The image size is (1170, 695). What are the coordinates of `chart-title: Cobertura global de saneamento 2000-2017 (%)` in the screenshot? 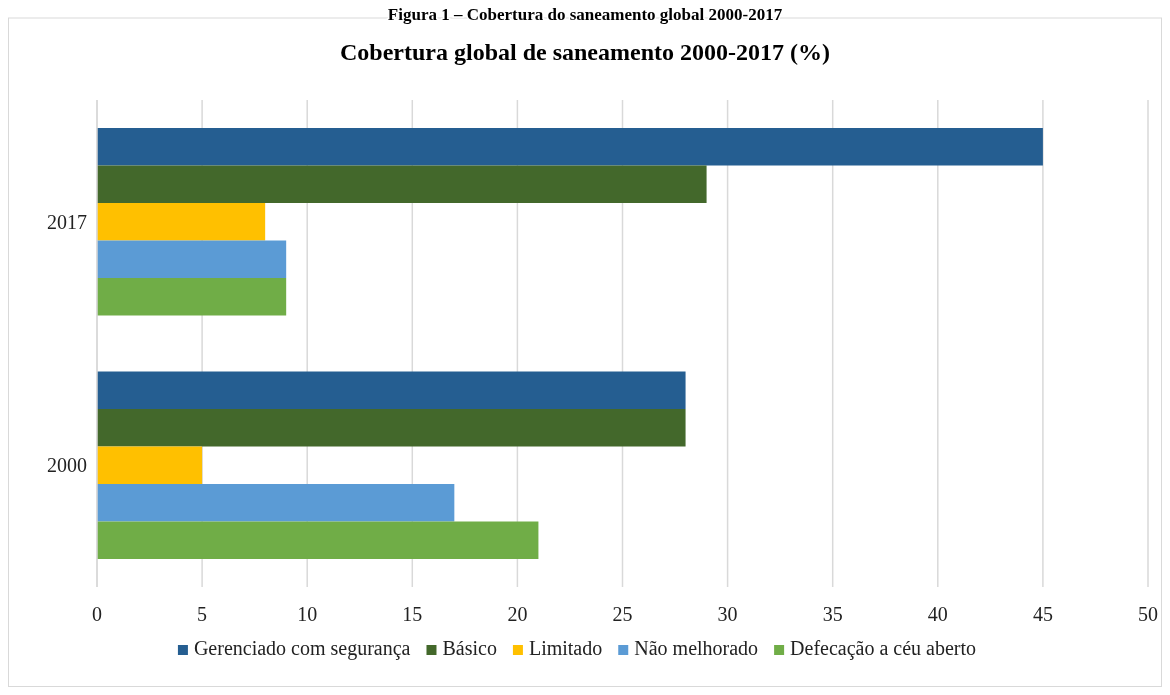 It's located at (585, 52).